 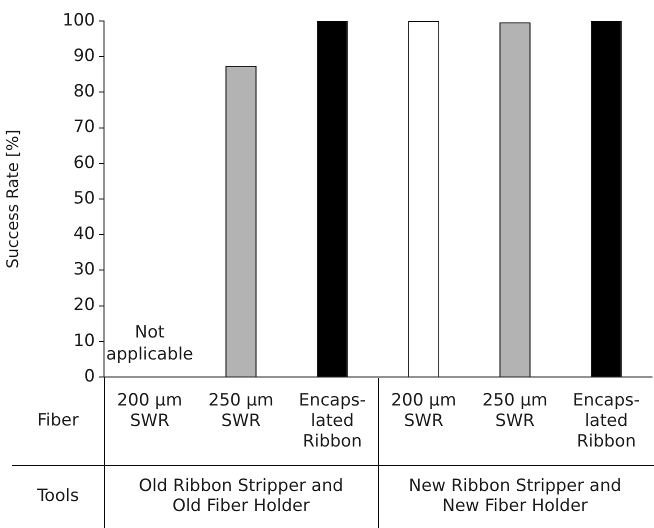 I want to click on text: New Ribbon Stripper and New Fiber Holder, so click(x=515, y=496).